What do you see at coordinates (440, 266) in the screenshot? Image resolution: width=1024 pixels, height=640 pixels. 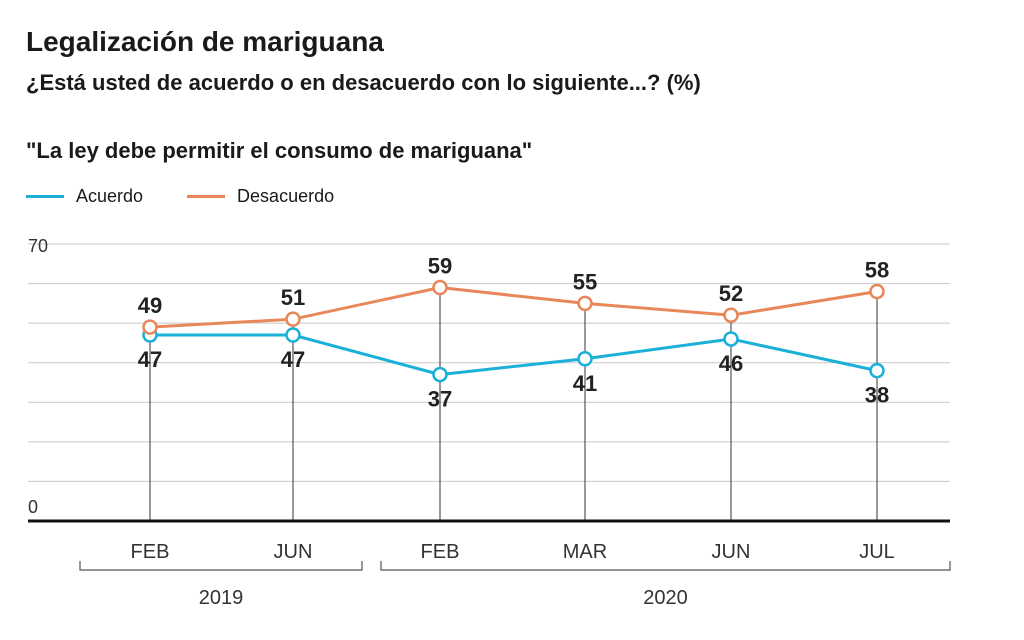 I see `data-label-desacuerdo-2: 59` at bounding box center [440, 266].